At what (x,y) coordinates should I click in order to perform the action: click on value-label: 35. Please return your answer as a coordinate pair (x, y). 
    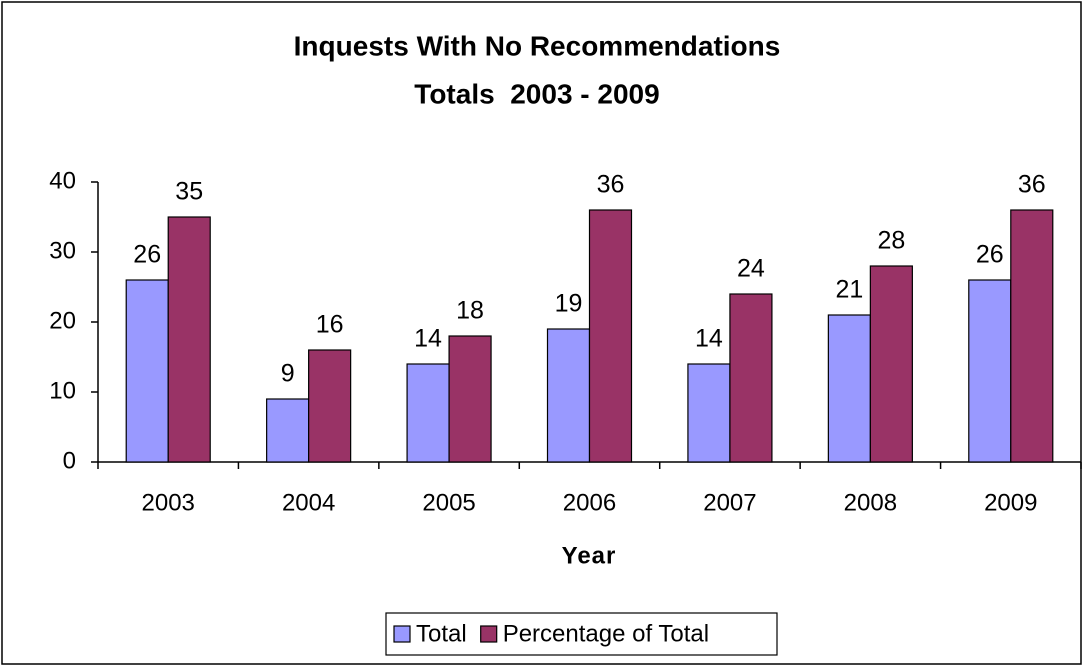
    Looking at the image, I should click on (189, 192).